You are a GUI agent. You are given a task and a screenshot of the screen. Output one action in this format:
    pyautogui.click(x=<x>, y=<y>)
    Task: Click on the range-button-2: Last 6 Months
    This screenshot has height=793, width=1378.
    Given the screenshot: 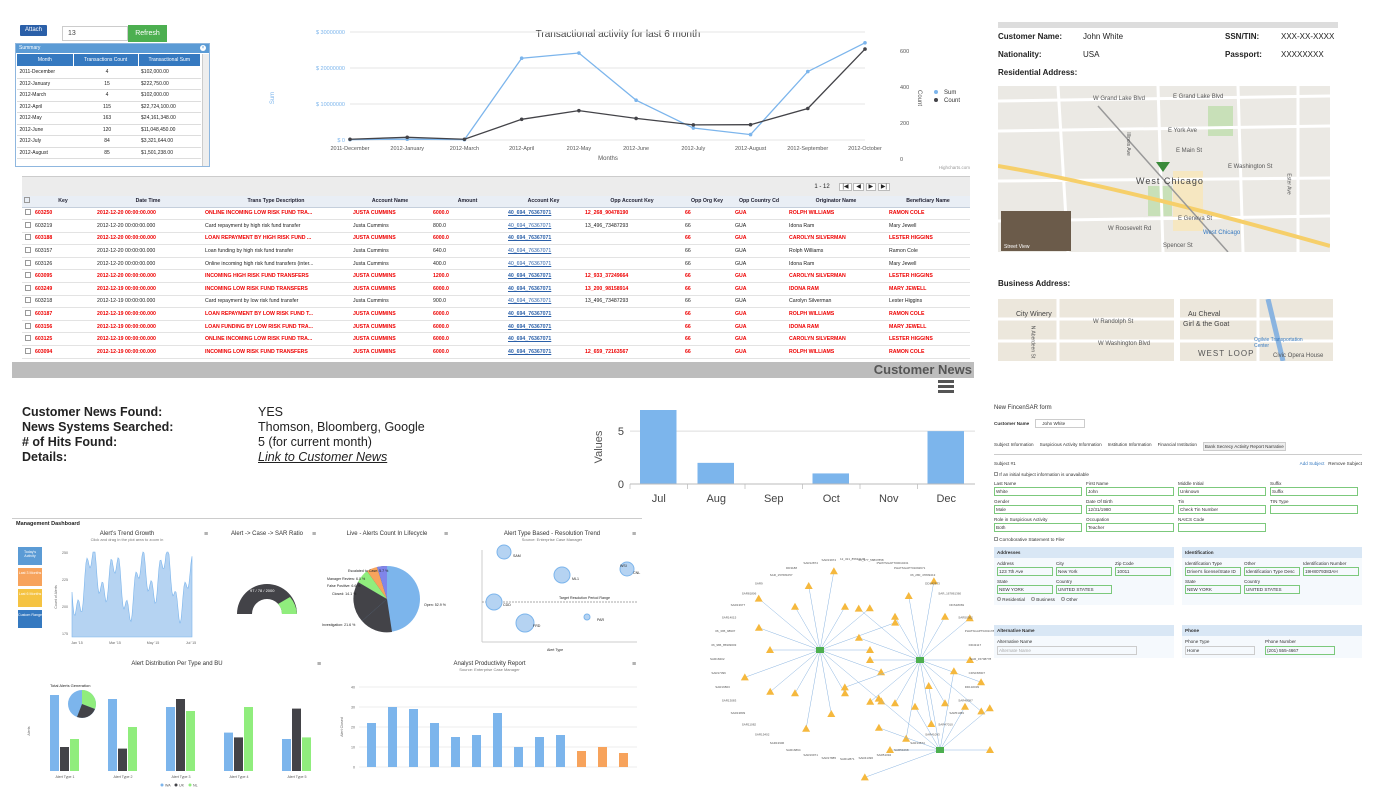 What is the action you would take?
    pyautogui.click(x=30, y=598)
    